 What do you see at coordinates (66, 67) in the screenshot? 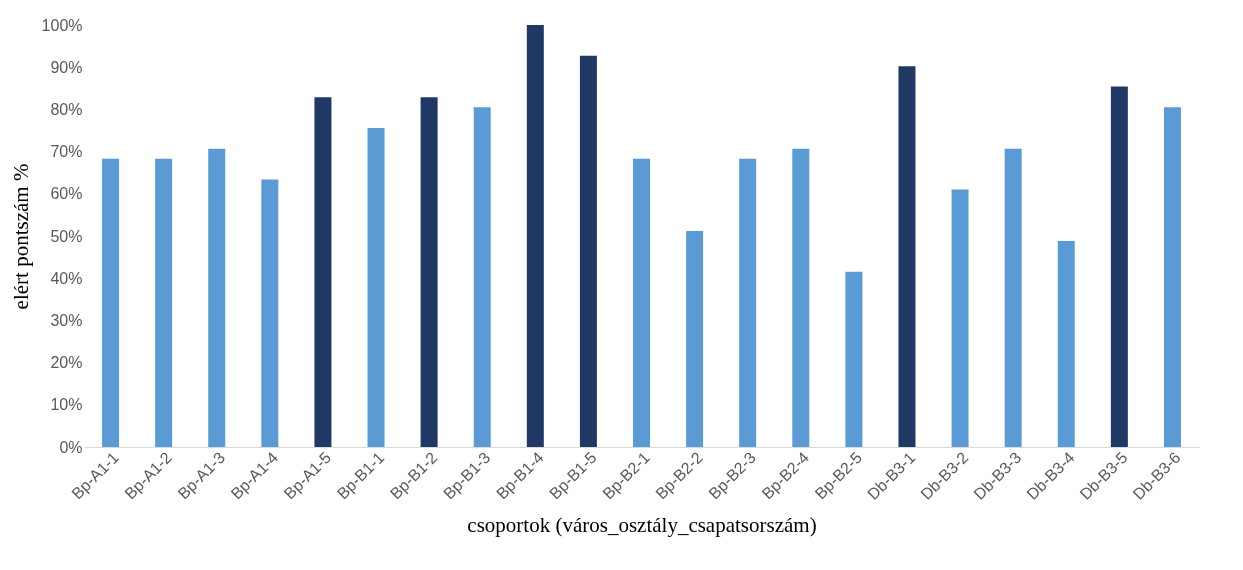
I see `y-tick-label: 90%` at bounding box center [66, 67].